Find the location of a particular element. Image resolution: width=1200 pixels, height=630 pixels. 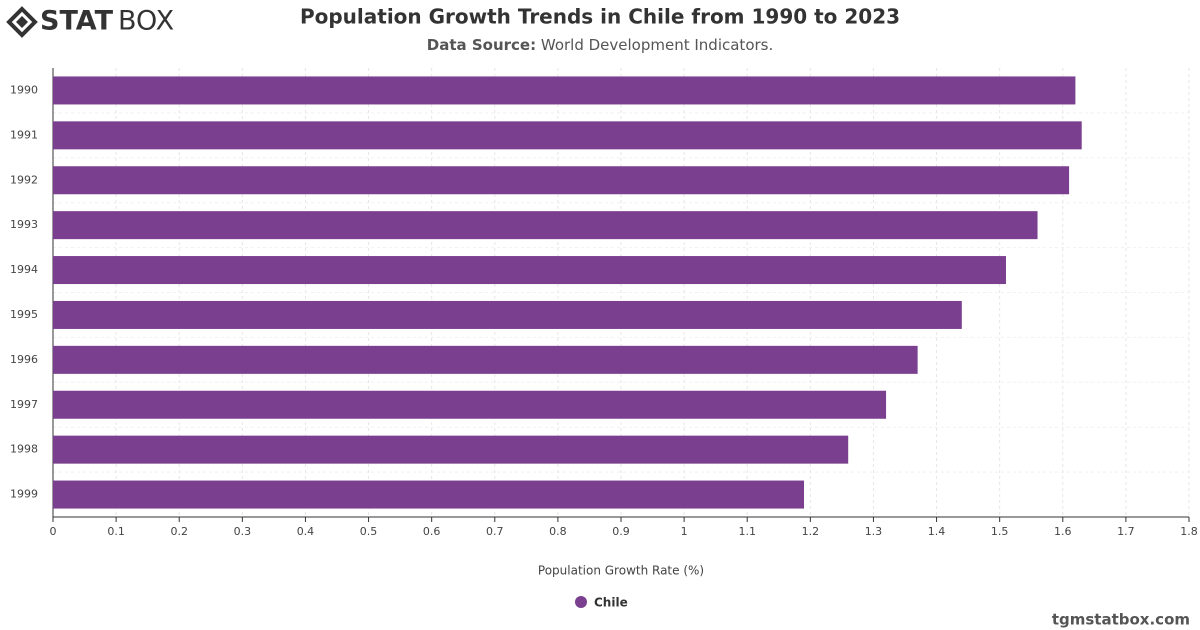

footer: tgmstatbox.com is located at coordinates (1121, 620).